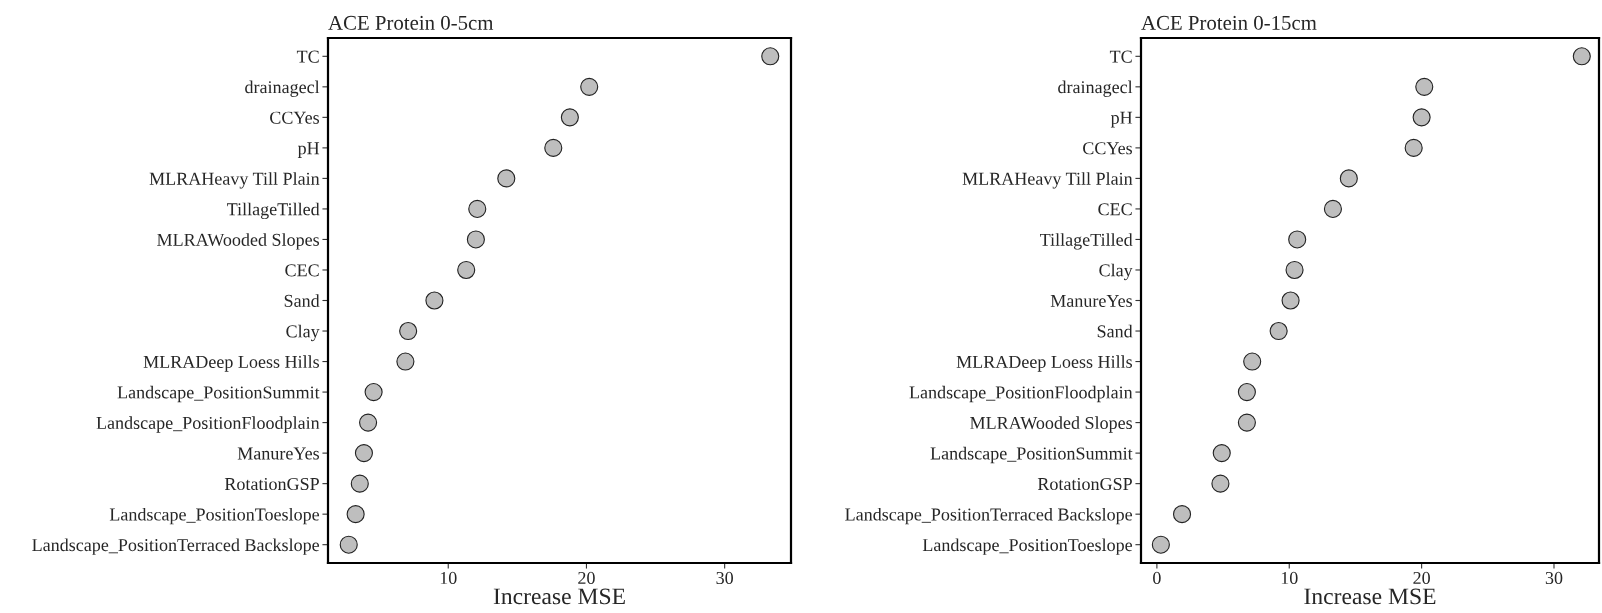 This screenshot has width=1602, height=613. What do you see at coordinates (411, 22) in the screenshot?
I see `chart-title: ACE Protein 0-5cm` at bounding box center [411, 22].